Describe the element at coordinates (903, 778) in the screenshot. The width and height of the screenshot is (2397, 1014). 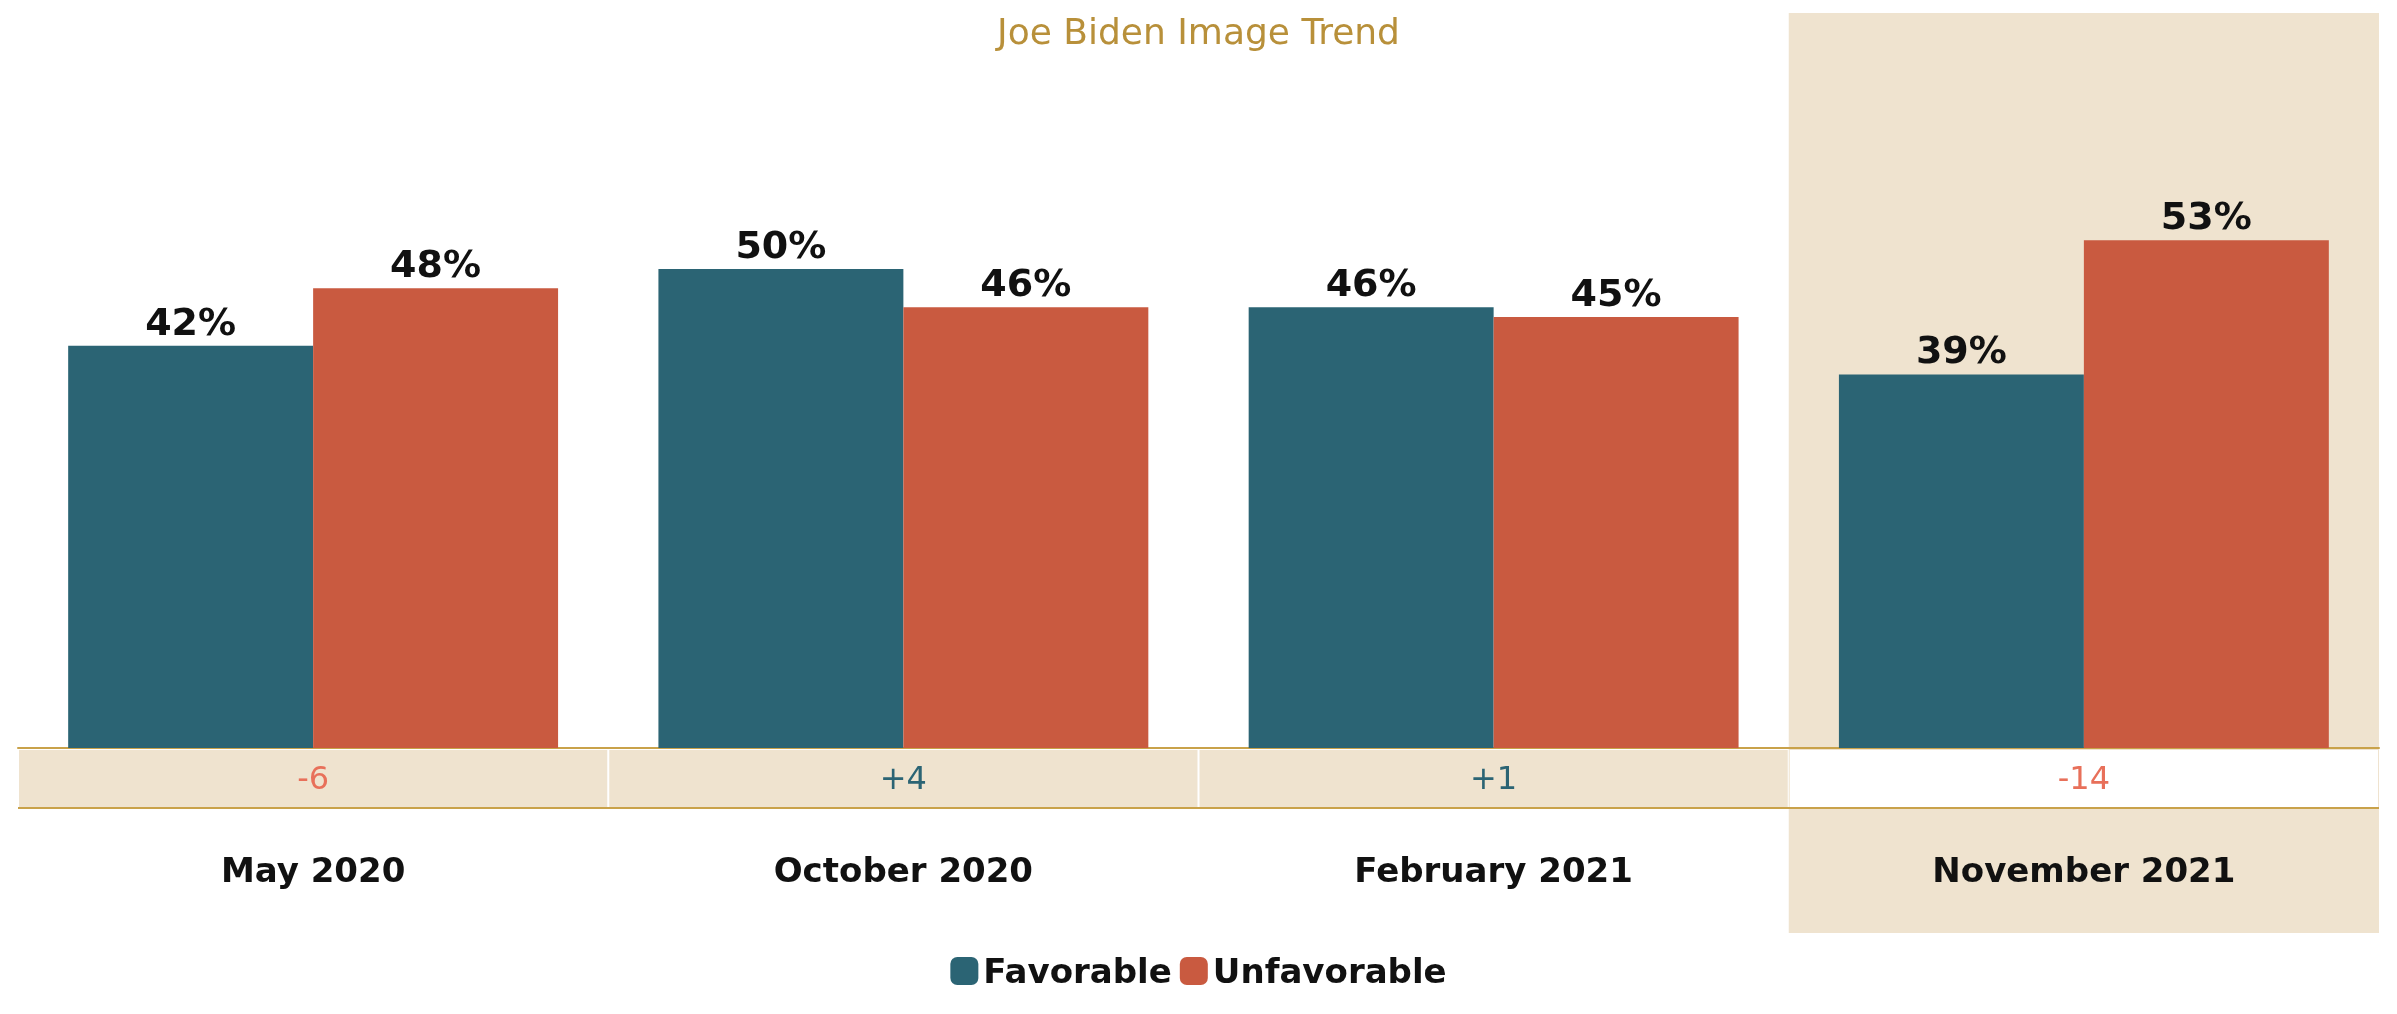
I see `text: +4` at that location.